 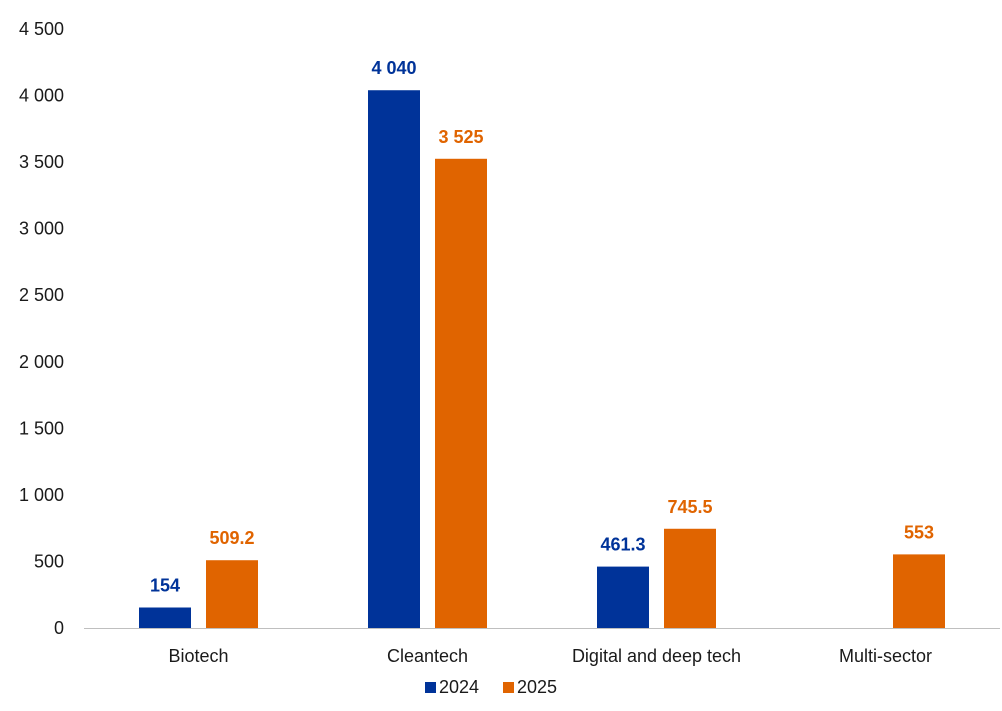 What do you see at coordinates (41, 362) in the screenshot?
I see `y-tick-label: 2 000` at bounding box center [41, 362].